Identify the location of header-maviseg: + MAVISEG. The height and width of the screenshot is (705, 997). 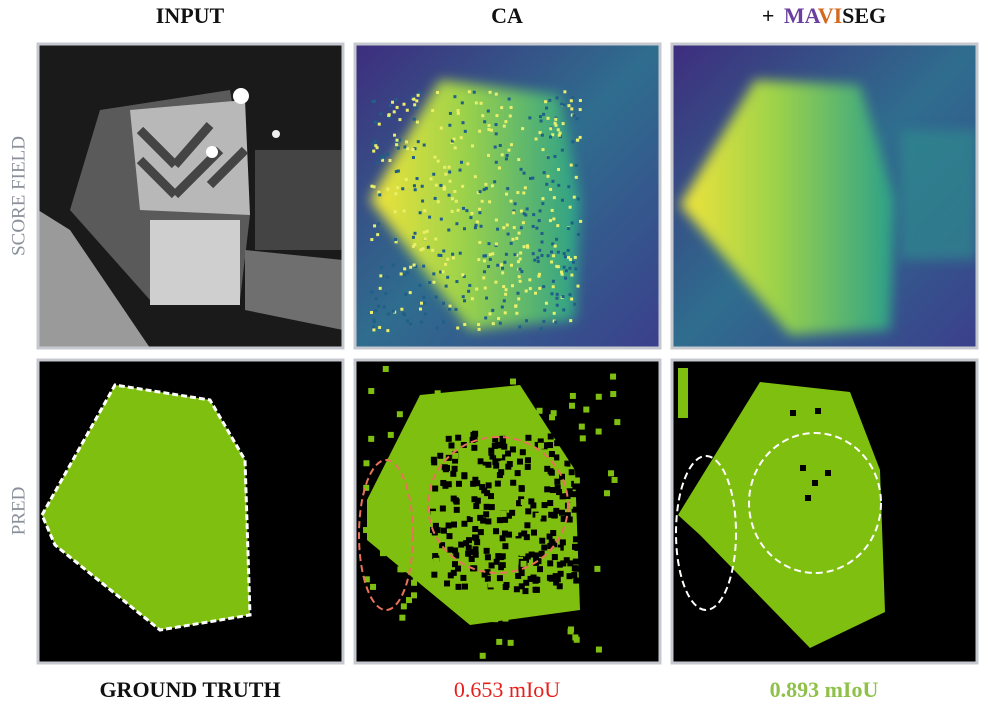
(824, 15).